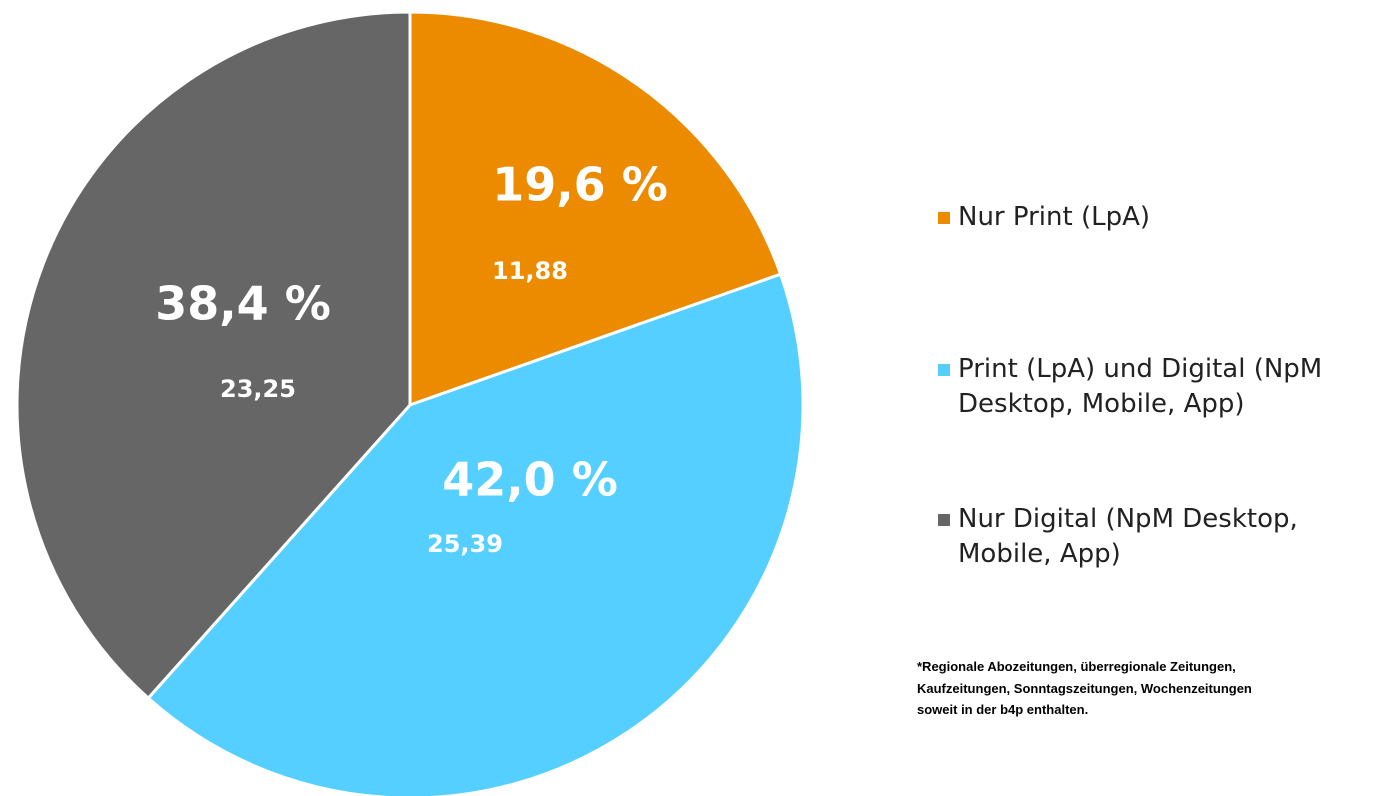 The image size is (1384, 796). Describe the element at coordinates (1161, 217) in the screenshot. I see `legend-item: Nur Print (LpA)` at that location.